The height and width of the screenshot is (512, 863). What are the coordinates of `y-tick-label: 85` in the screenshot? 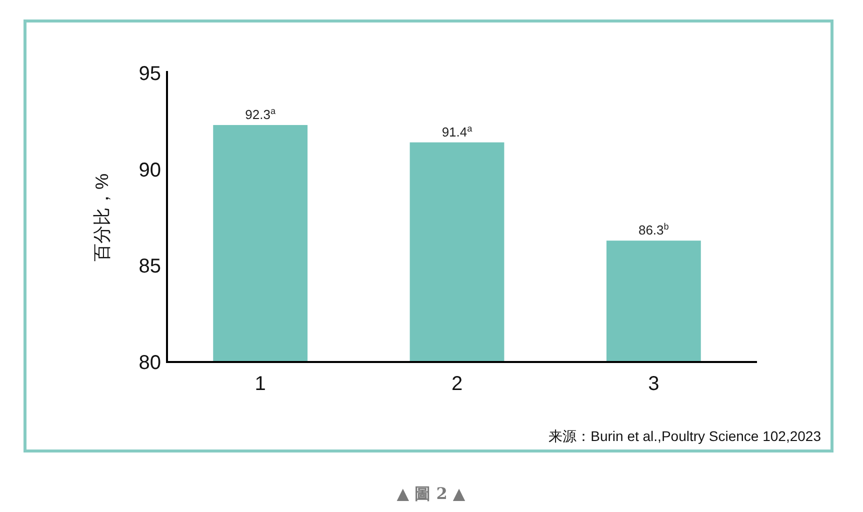 It's located at (149, 267).